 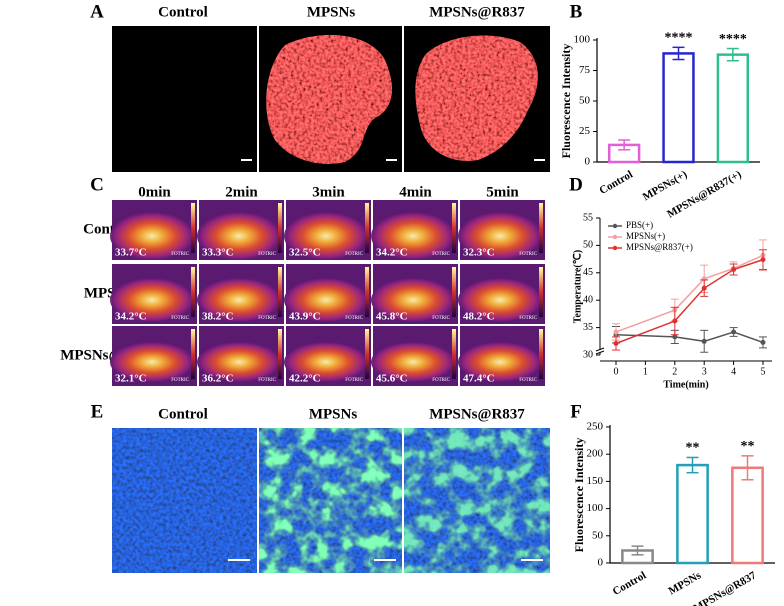 I want to click on x-tick-label: 2, so click(x=674, y=371).